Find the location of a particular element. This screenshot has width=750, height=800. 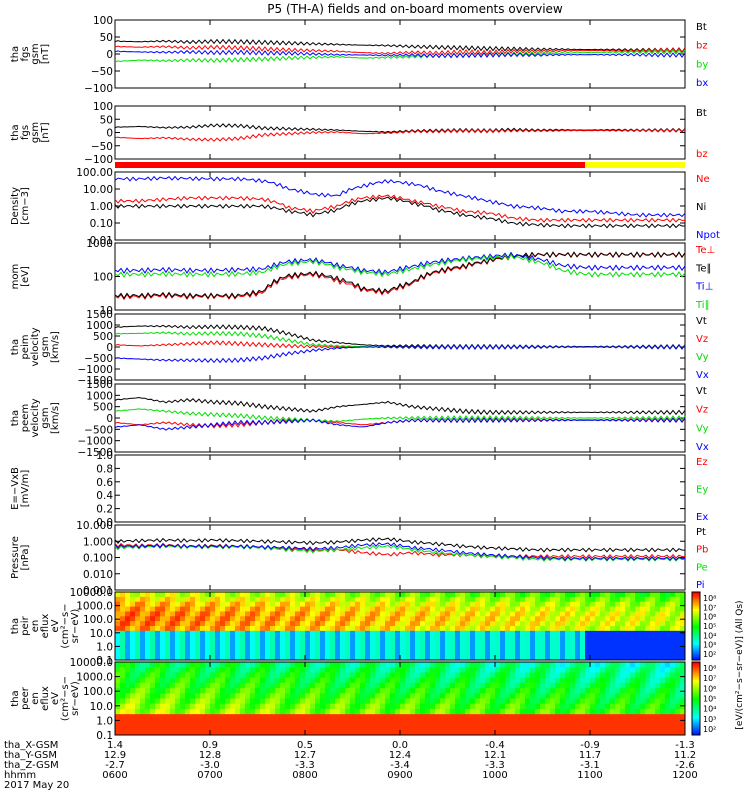

y-axis-label: eV is located at coordinates (55, 698).